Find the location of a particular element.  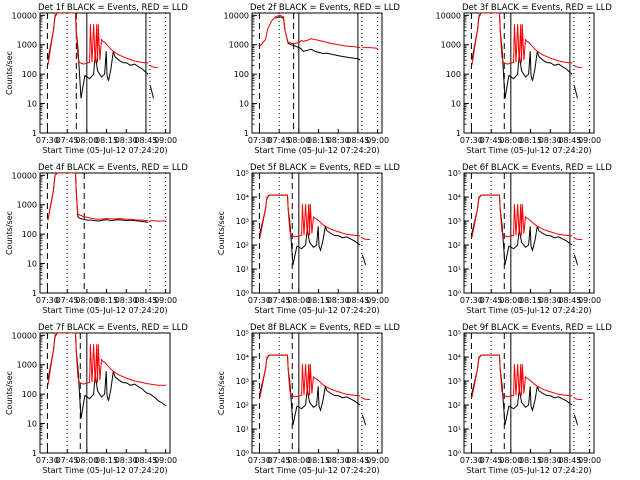

panel-title: Det 4f BLACK = Events, RED = LLD is located at coordinates (113, 168).